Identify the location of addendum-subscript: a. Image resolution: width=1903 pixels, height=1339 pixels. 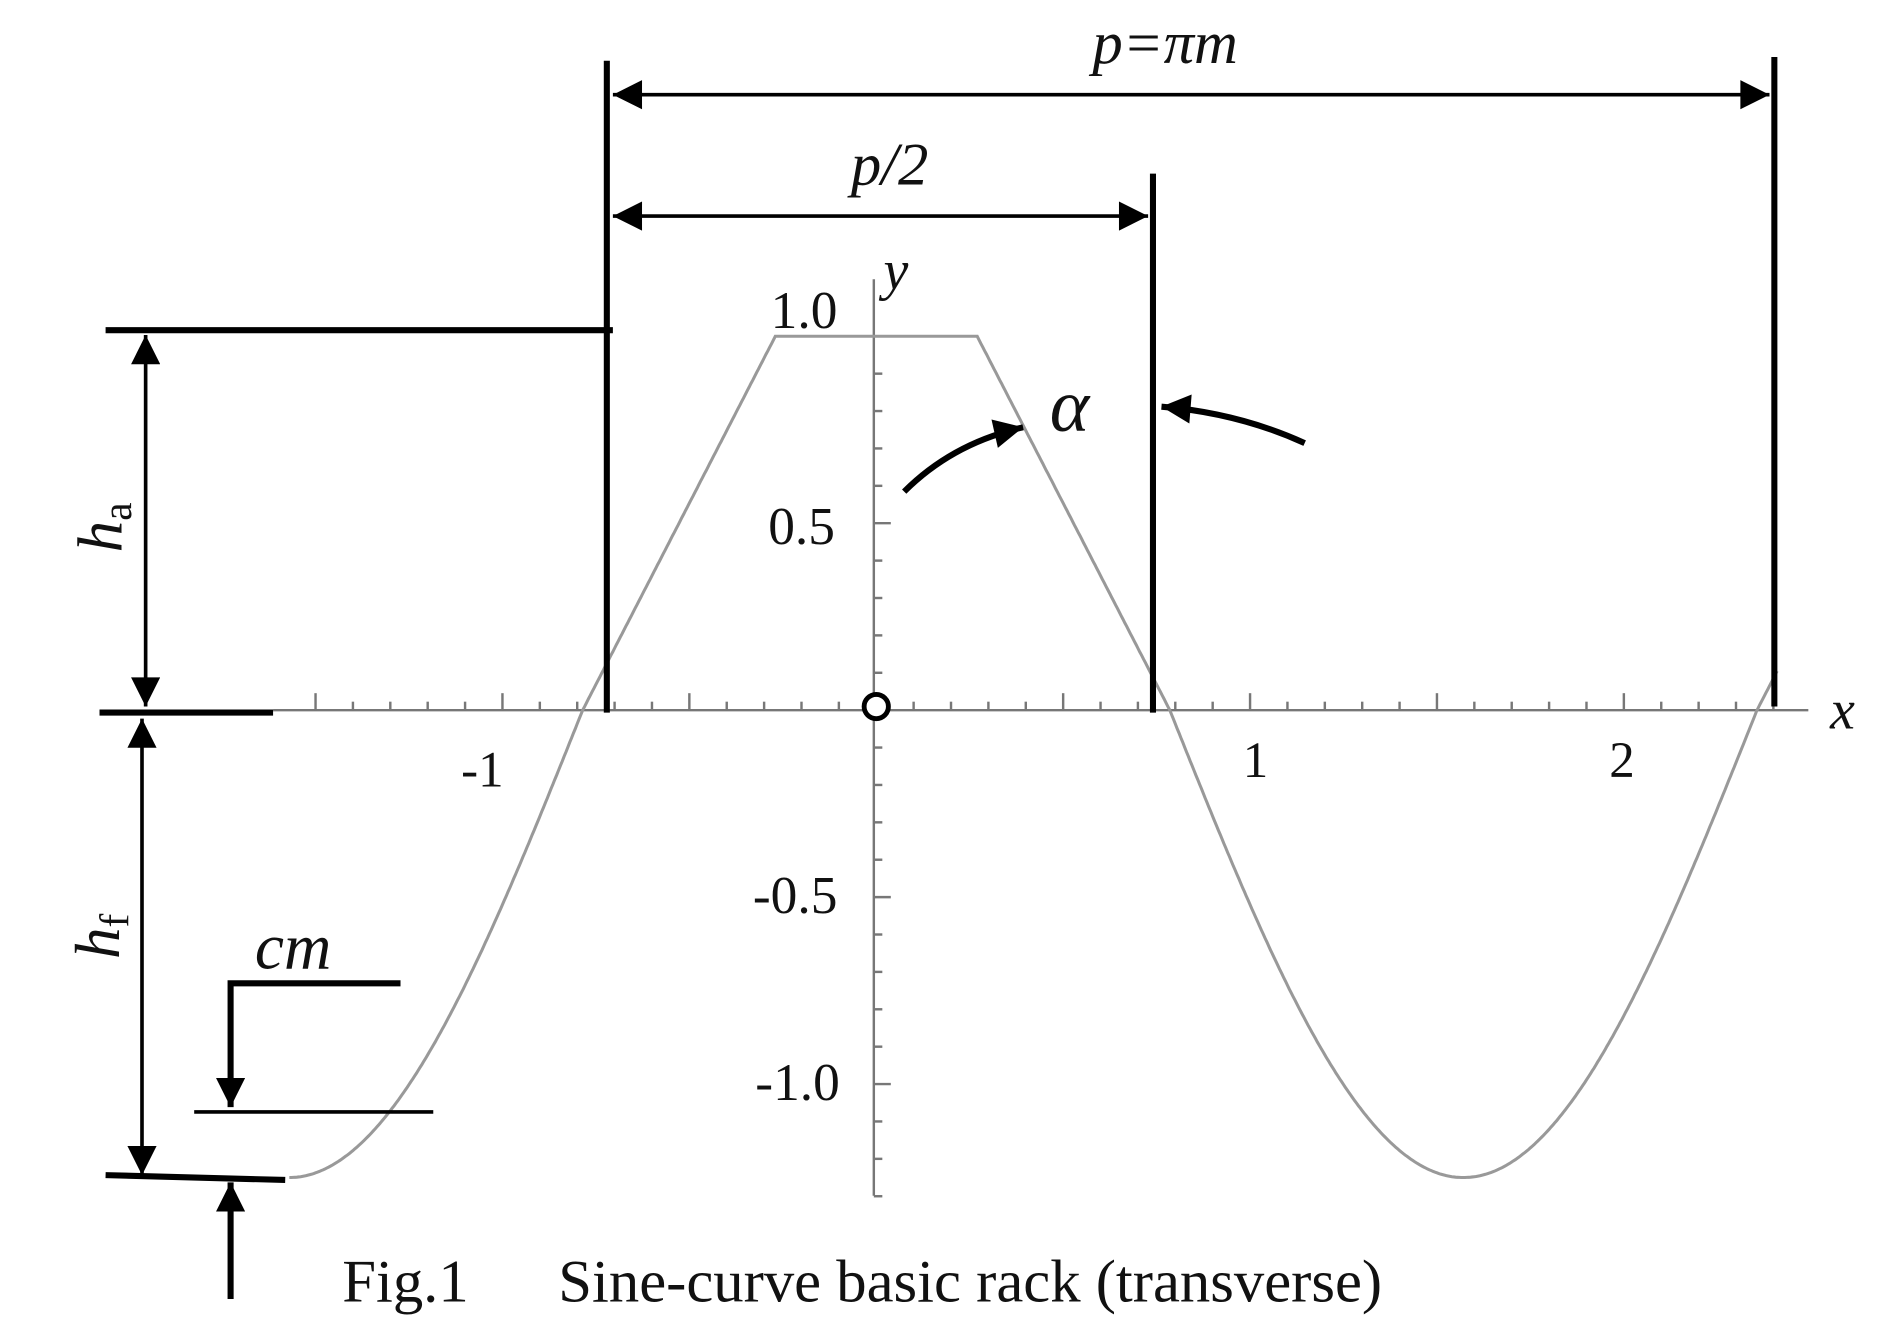
(117, 511).